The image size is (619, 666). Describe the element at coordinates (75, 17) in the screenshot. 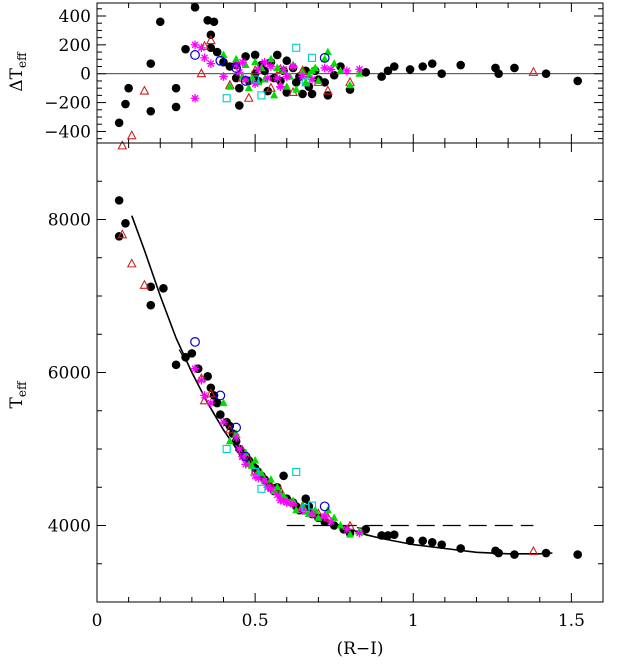

I see `y-tick-label: 400` at that location.